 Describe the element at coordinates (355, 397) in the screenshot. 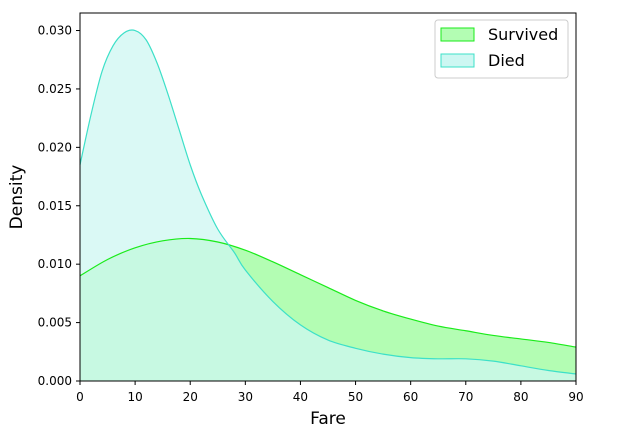

I see `x-tick-label: 50` at that location.